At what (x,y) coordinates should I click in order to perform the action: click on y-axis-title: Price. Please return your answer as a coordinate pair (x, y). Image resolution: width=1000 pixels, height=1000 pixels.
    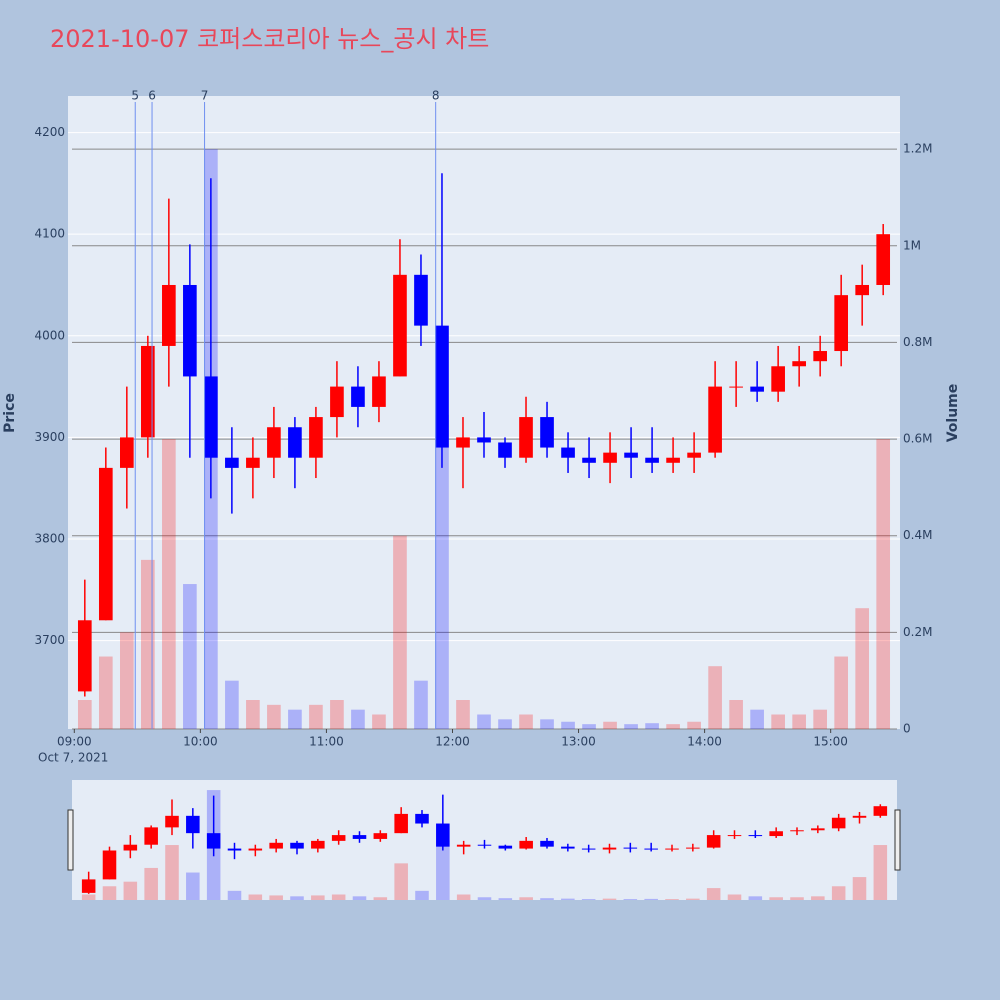
    Looking at the image, I should click on (10, 413).